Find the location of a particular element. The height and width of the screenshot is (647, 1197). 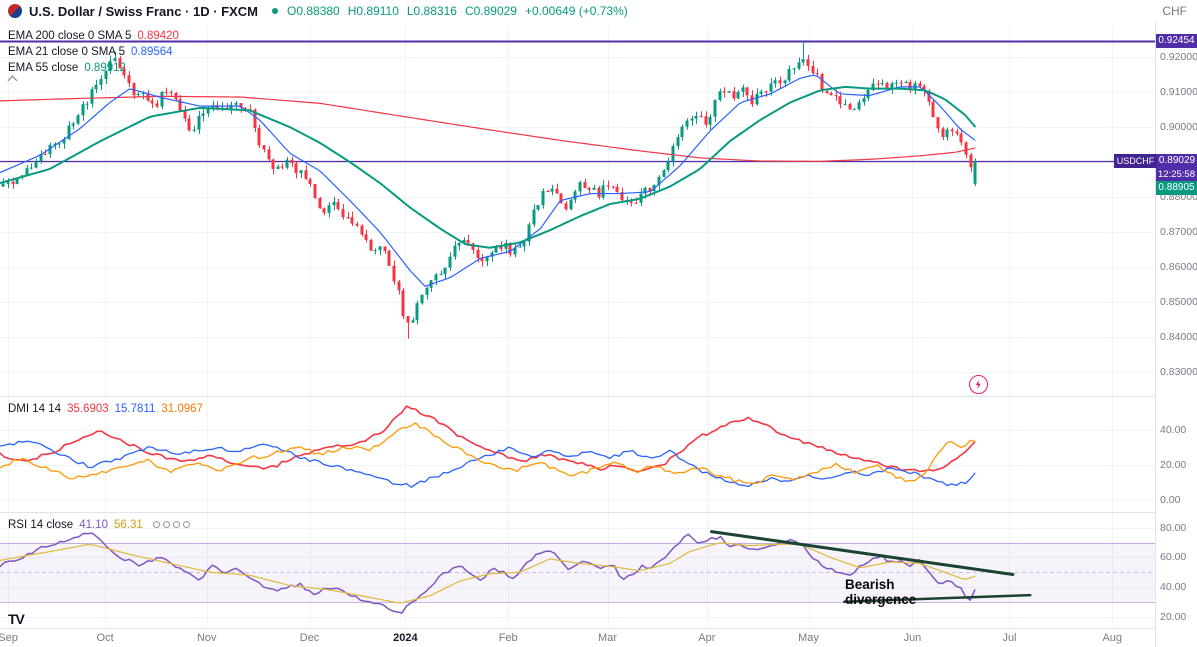

panel-separator-price-dmi is located at coordinates (598, 396).